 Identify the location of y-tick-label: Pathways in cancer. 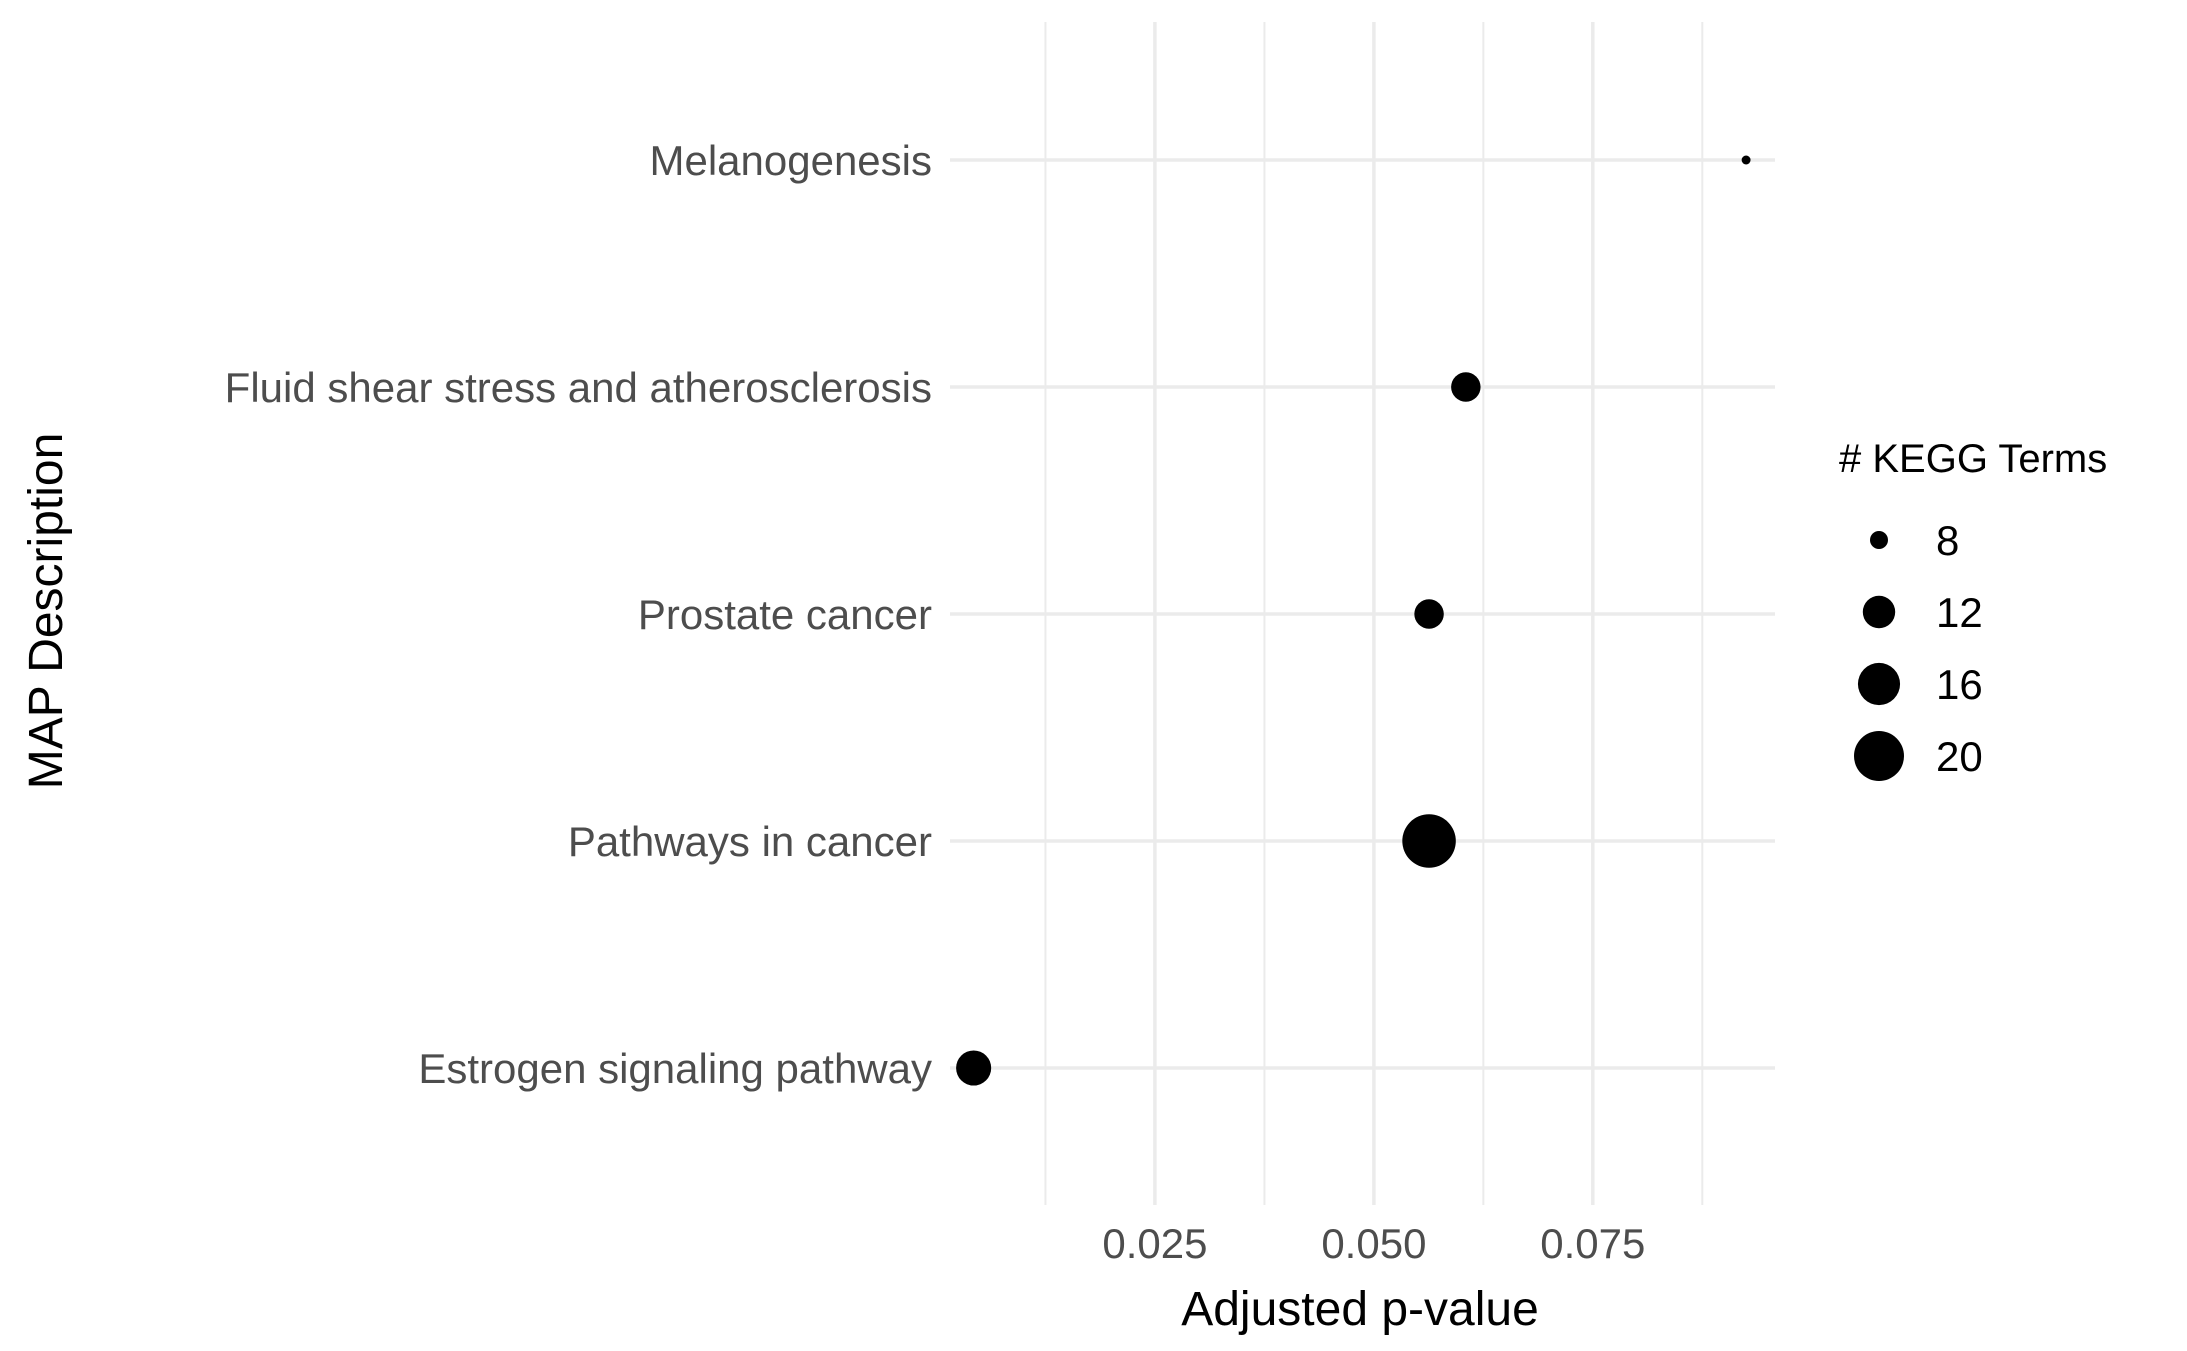
(750, 841).